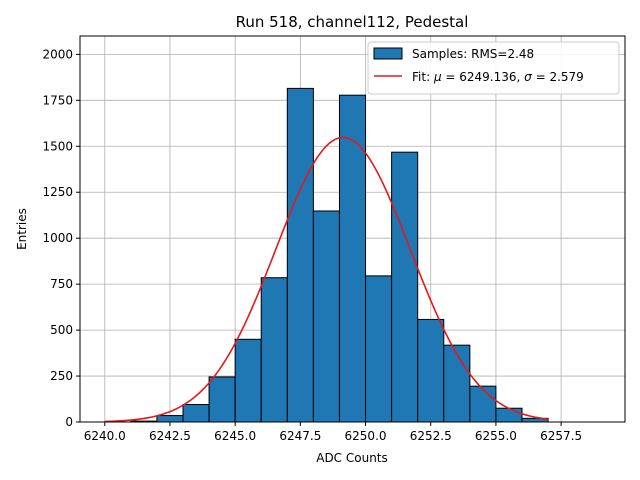 Image resolution: width=640 pixels, height=480 pixels. I want to click on x-tick-label-7: 6257.5, so click(561, 436).